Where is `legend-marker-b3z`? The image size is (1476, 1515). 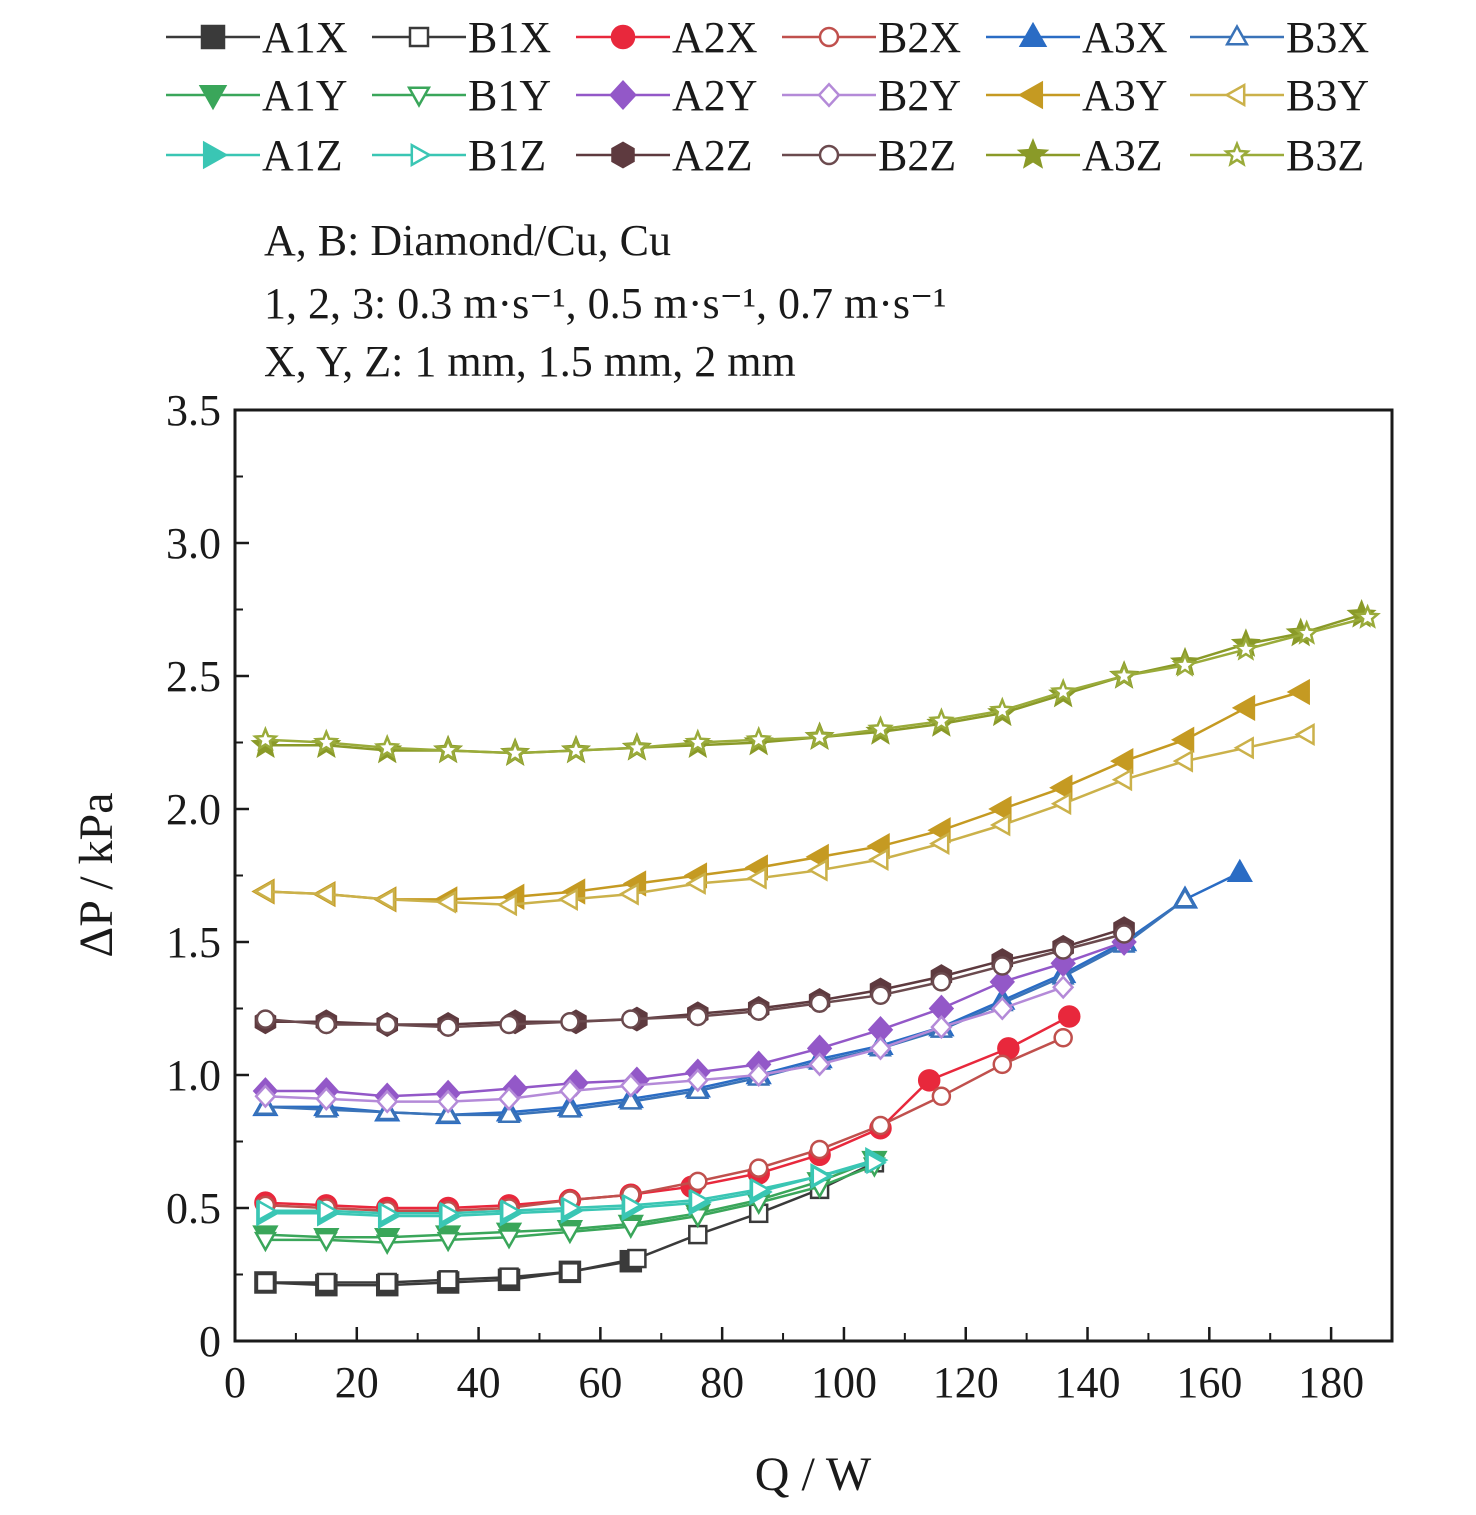
legend-marker-b3z is located at coordinates (1237, 153).